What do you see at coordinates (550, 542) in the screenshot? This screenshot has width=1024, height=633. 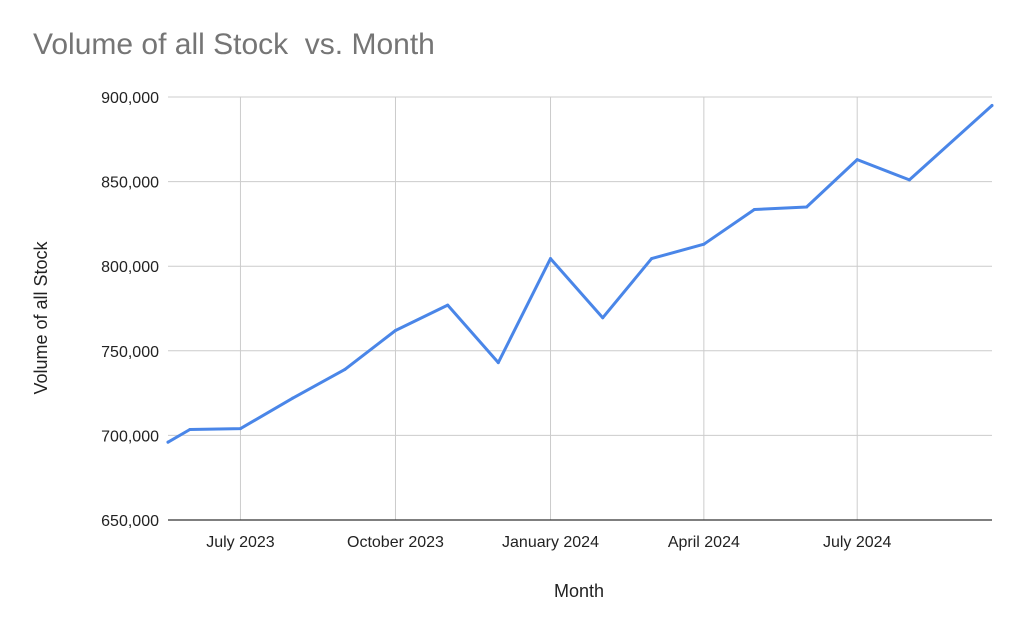 I see `x-tick-label: January 2024` at bounding box center [550, 542].